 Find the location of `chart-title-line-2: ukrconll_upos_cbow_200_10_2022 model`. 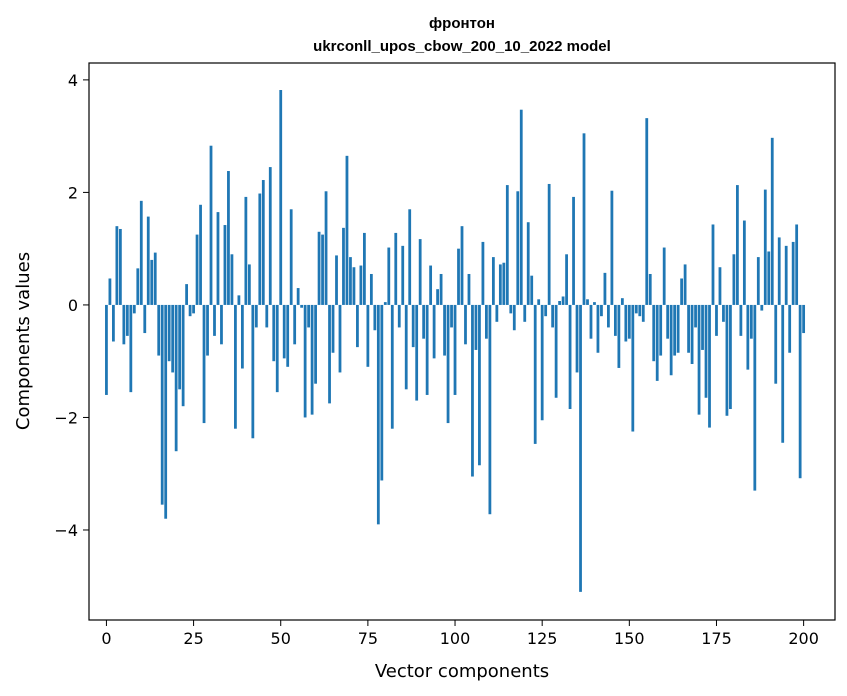

chart-title-line-2: ukrconll_upos_cbow_200_10_2022 model is located at coordinates (462, 46).